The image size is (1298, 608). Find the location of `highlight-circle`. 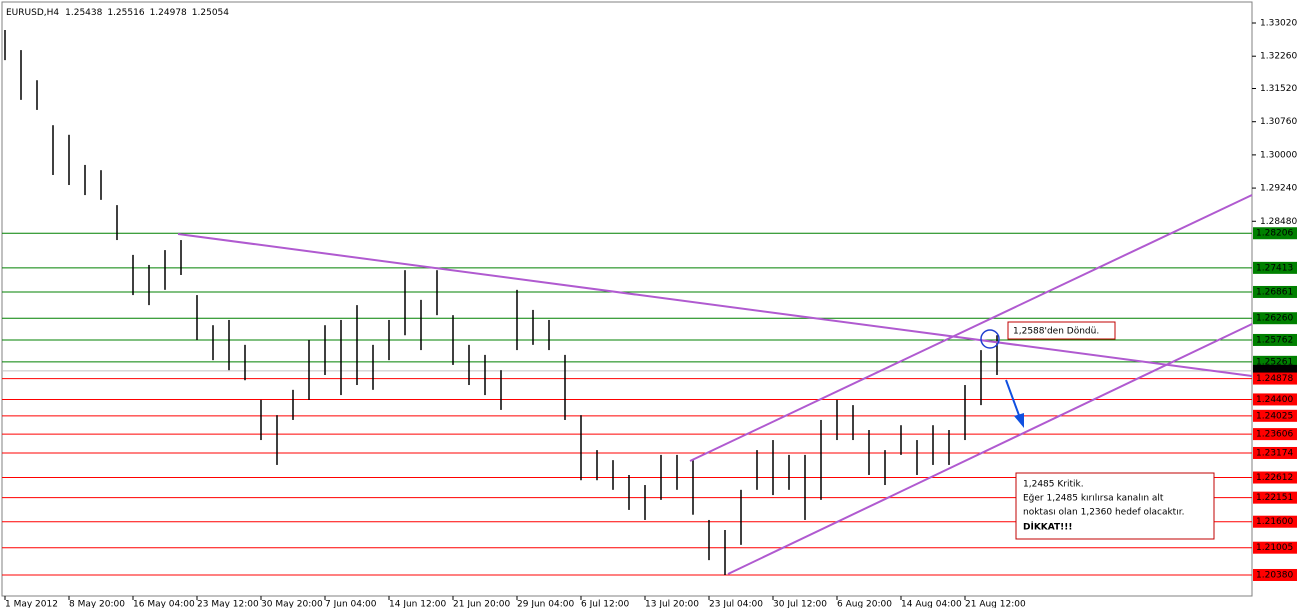

highlight-circle is located at coordinates (990, 339).